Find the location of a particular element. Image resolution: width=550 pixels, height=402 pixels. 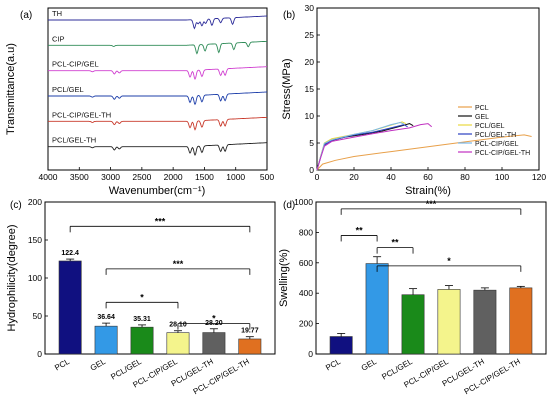

swelling-y-axis-label: Swelling(%) is located at coordinates (284, 278).